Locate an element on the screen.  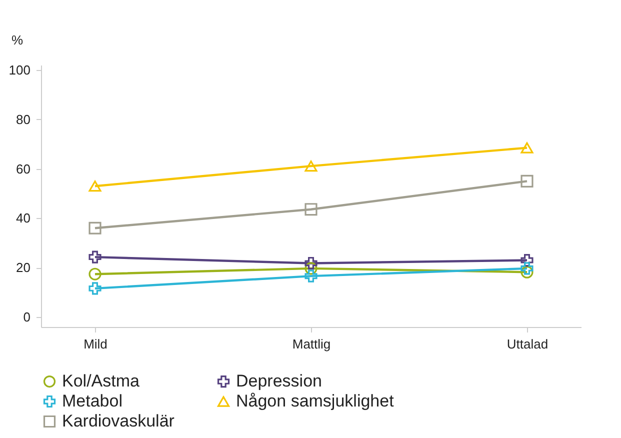
legend-label: Någon samsjuklighet is located at coordinates (315, 401).